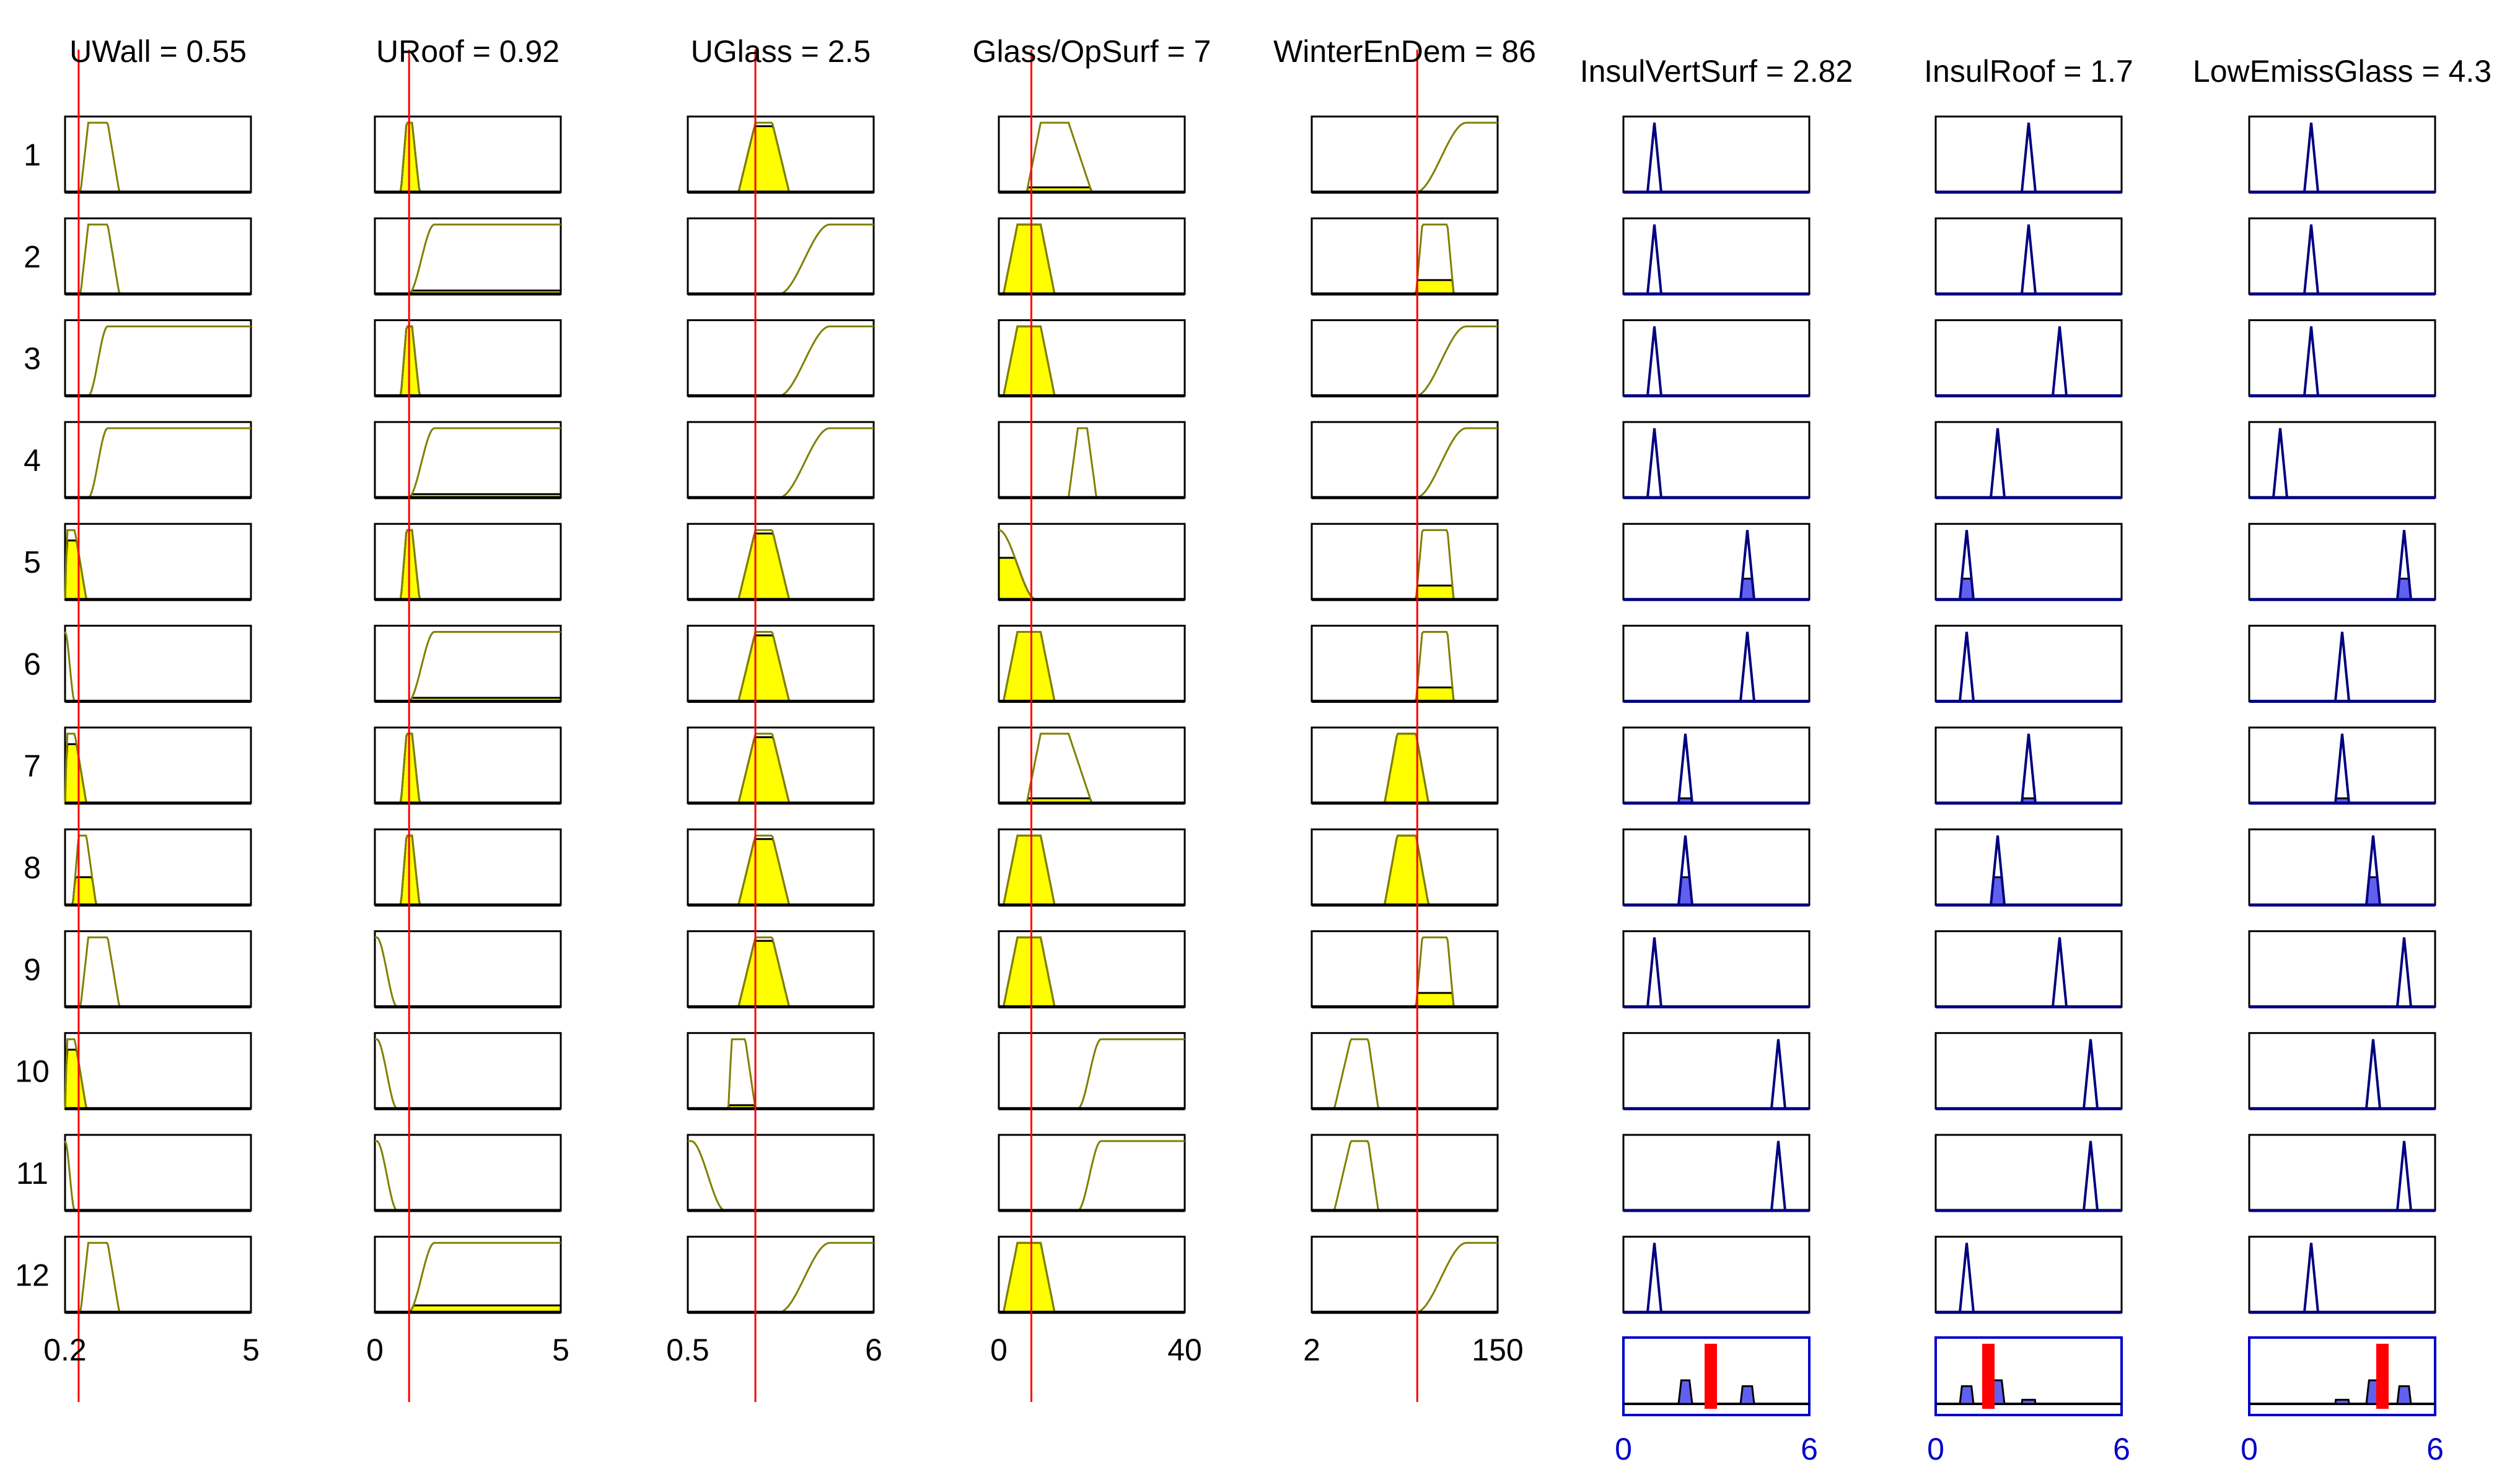 The height and width of the screenshot is (1477, 2520). I want to click on defuzzified-value-bar, so click(2382, 1376).